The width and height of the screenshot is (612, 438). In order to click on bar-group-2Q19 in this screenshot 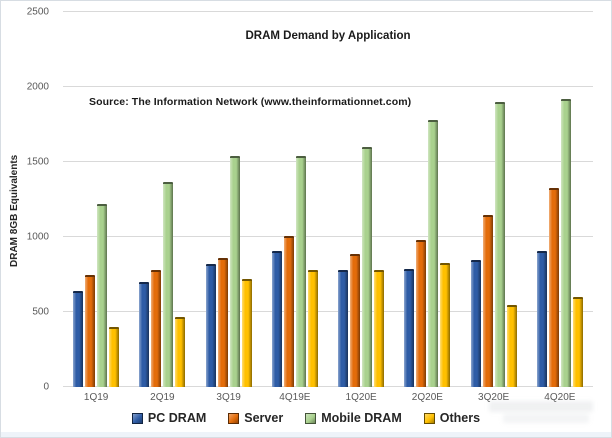, I will do `click(162, 199)`.